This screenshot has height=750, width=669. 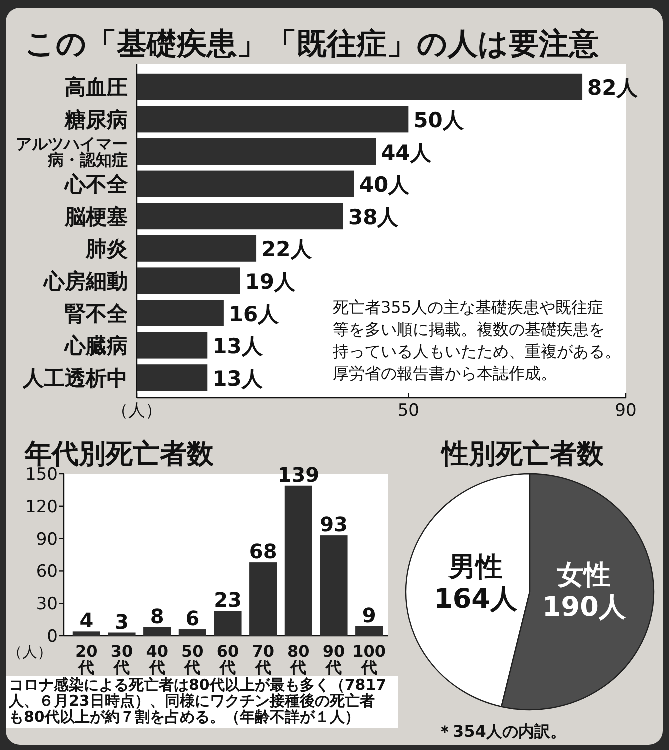 I want to click on data-label: 6, so click(x=193, y=618).